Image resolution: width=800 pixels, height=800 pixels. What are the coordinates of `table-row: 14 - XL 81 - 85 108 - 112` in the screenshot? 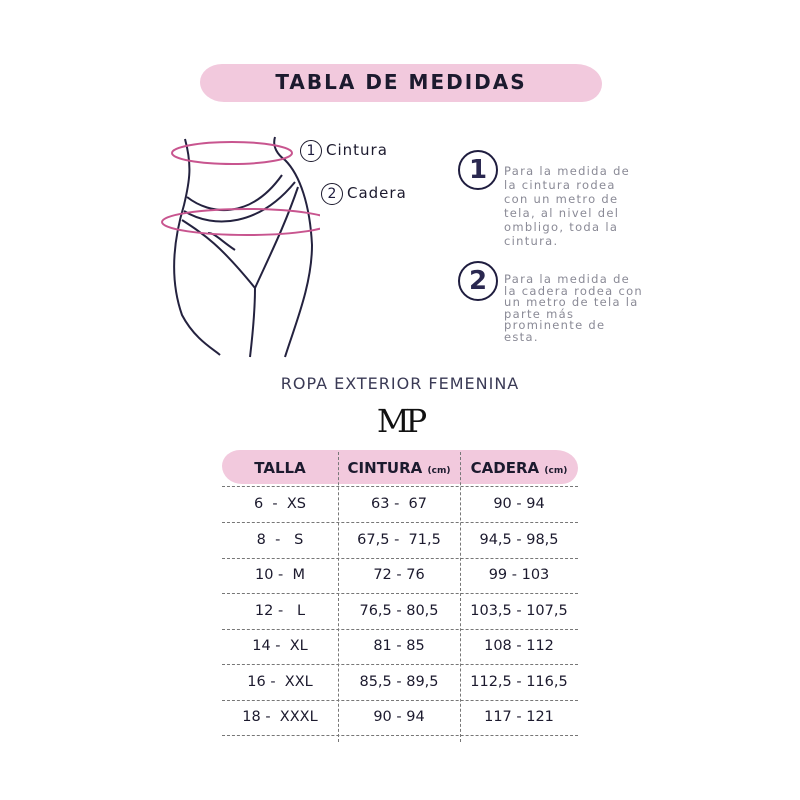 It's located at (400, 647).